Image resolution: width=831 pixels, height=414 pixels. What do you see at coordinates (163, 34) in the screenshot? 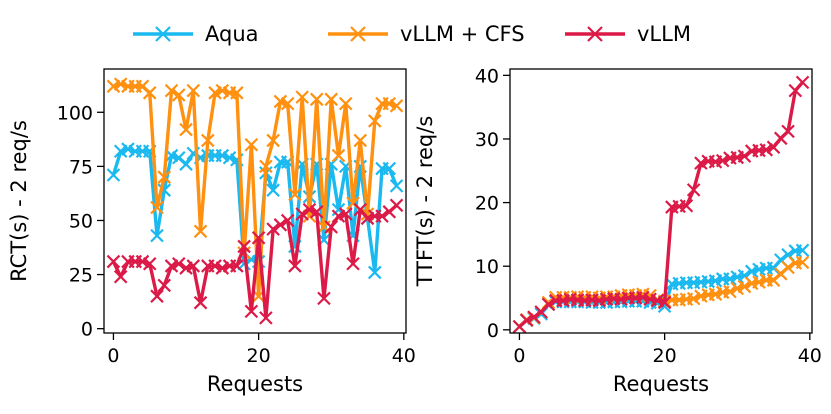
I see `legend-marker-aqua` at bounding box center [163, 34].